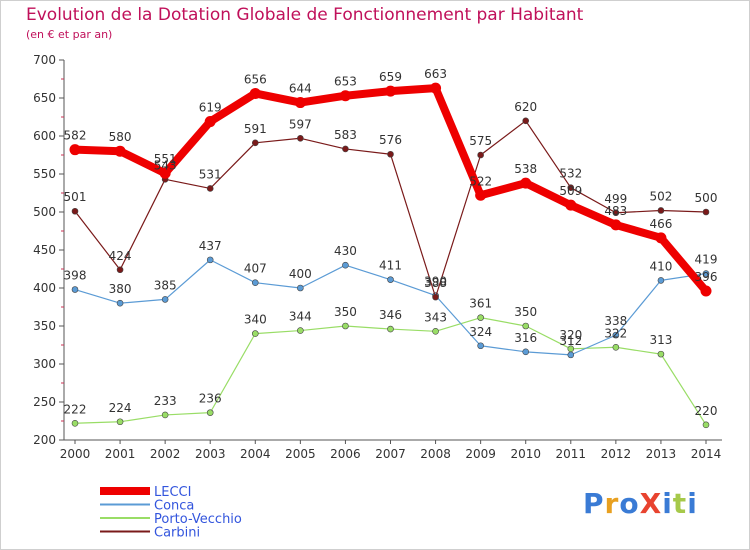  Describe the element at coordinates (210, 246) in the screenshot. I see `data-label-conca: 437` at that location.